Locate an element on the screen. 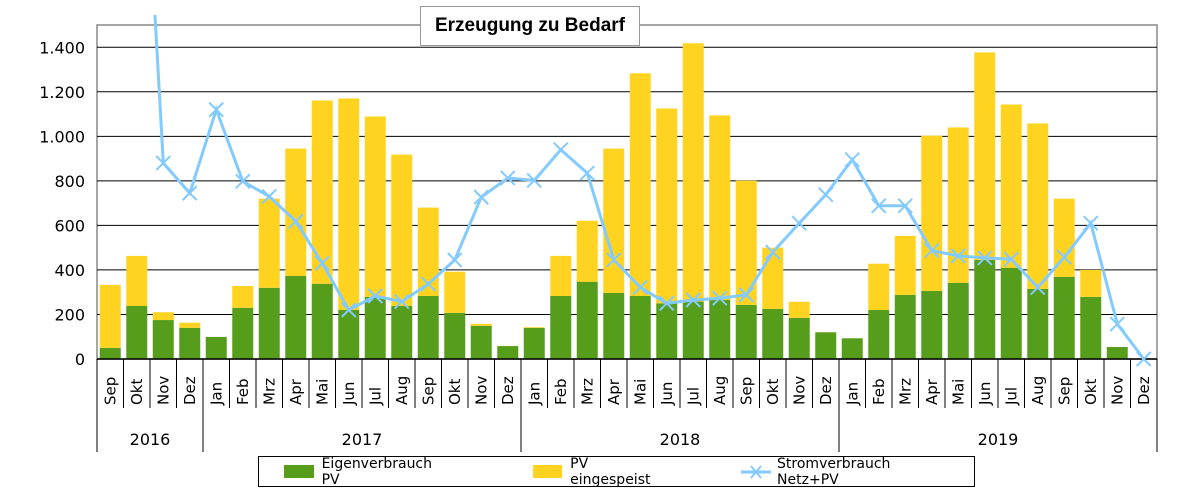 The width and height of the screenshot is (1178, 492). month-label: Jun is located at coordinates (349, 394).